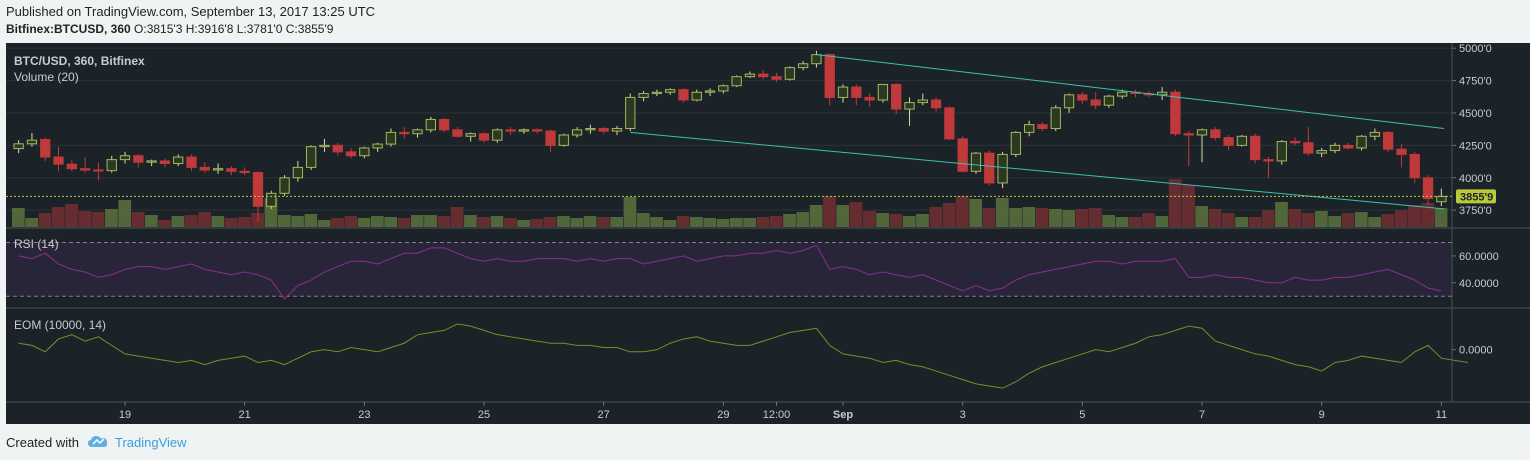  I want to click on rsi-pane: RSI (14) 60.0000 40.0000, so click(752, 268).